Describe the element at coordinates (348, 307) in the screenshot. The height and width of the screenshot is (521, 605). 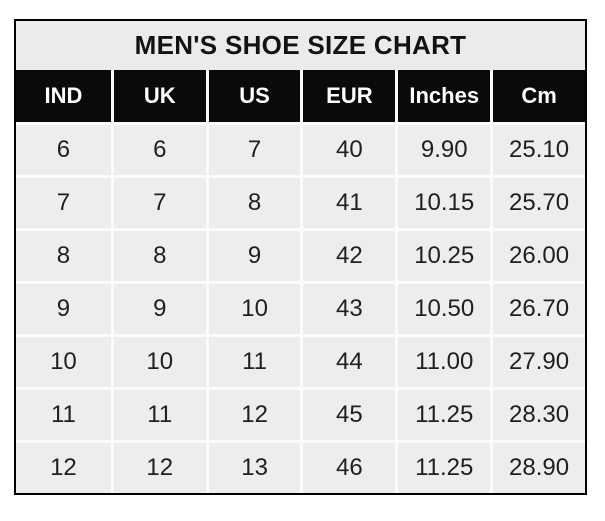
I see `table-cell: 43` at that location.